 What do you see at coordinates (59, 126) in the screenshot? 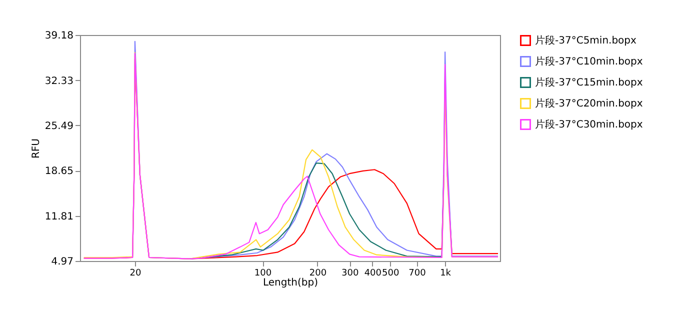
I see `y-tick-label: 25.49` at bounding box center [59, 126].